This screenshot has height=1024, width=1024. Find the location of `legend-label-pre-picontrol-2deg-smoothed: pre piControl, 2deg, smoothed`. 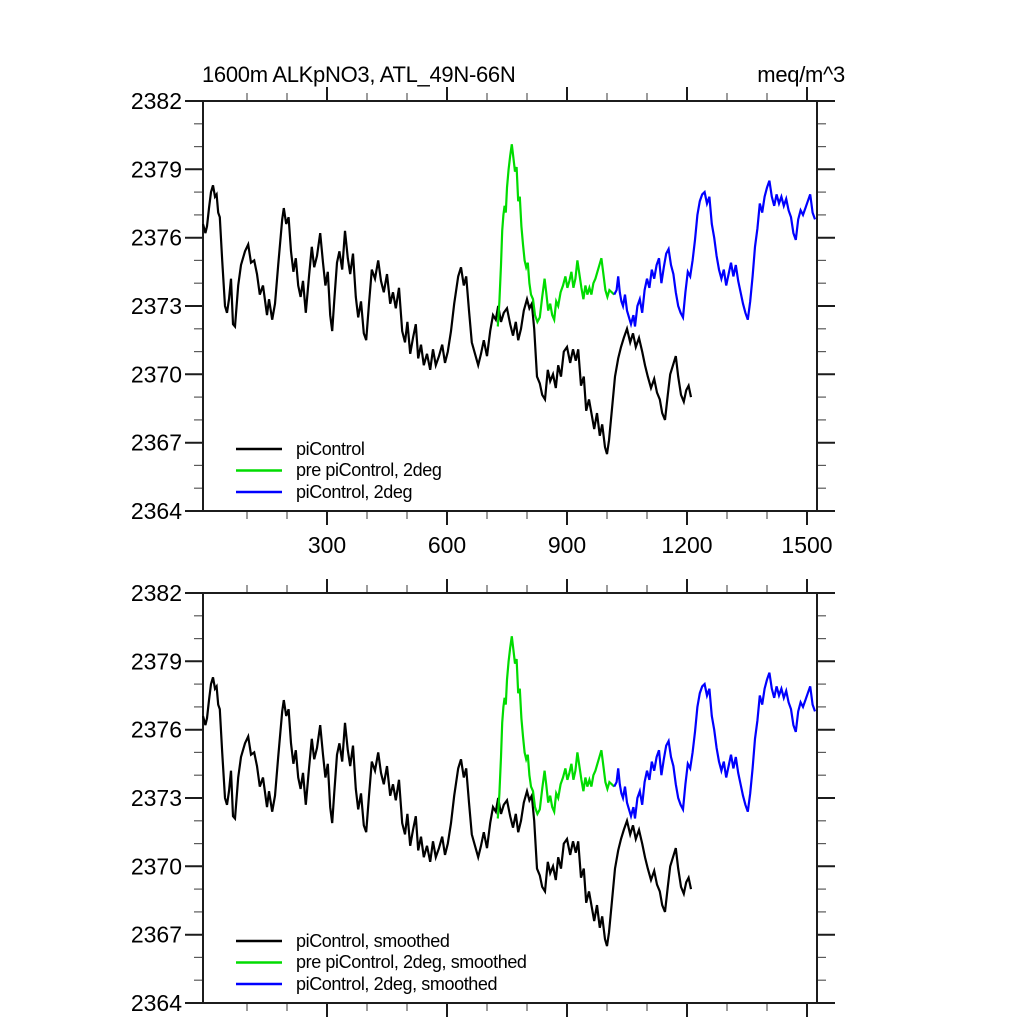

legend-label-pre-picontrol-2deg-smoothed: pre piControl, 2deg, smoothed is located at coordinates (411, 962).